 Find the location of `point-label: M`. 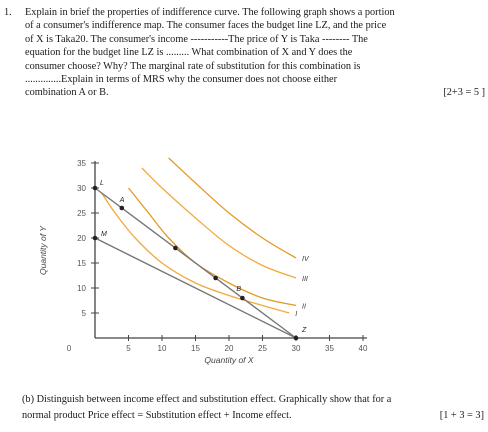

point-label: M is located at coordinates (104, 234).